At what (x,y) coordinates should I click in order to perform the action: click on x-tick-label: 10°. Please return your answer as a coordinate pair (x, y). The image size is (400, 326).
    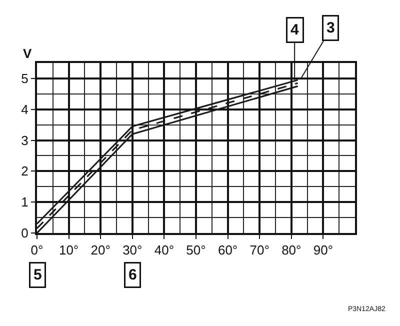
    Looking at the image, I should click on (68, 250).